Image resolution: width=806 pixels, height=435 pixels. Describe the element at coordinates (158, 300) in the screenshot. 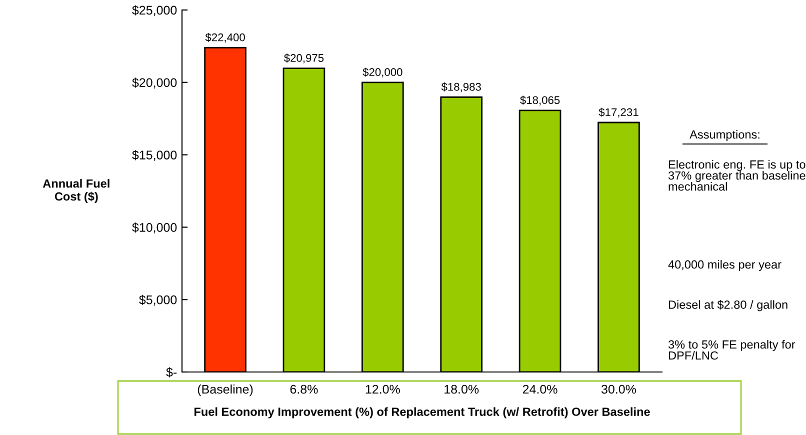

I see `y-tick-label: $5,000` at that location.